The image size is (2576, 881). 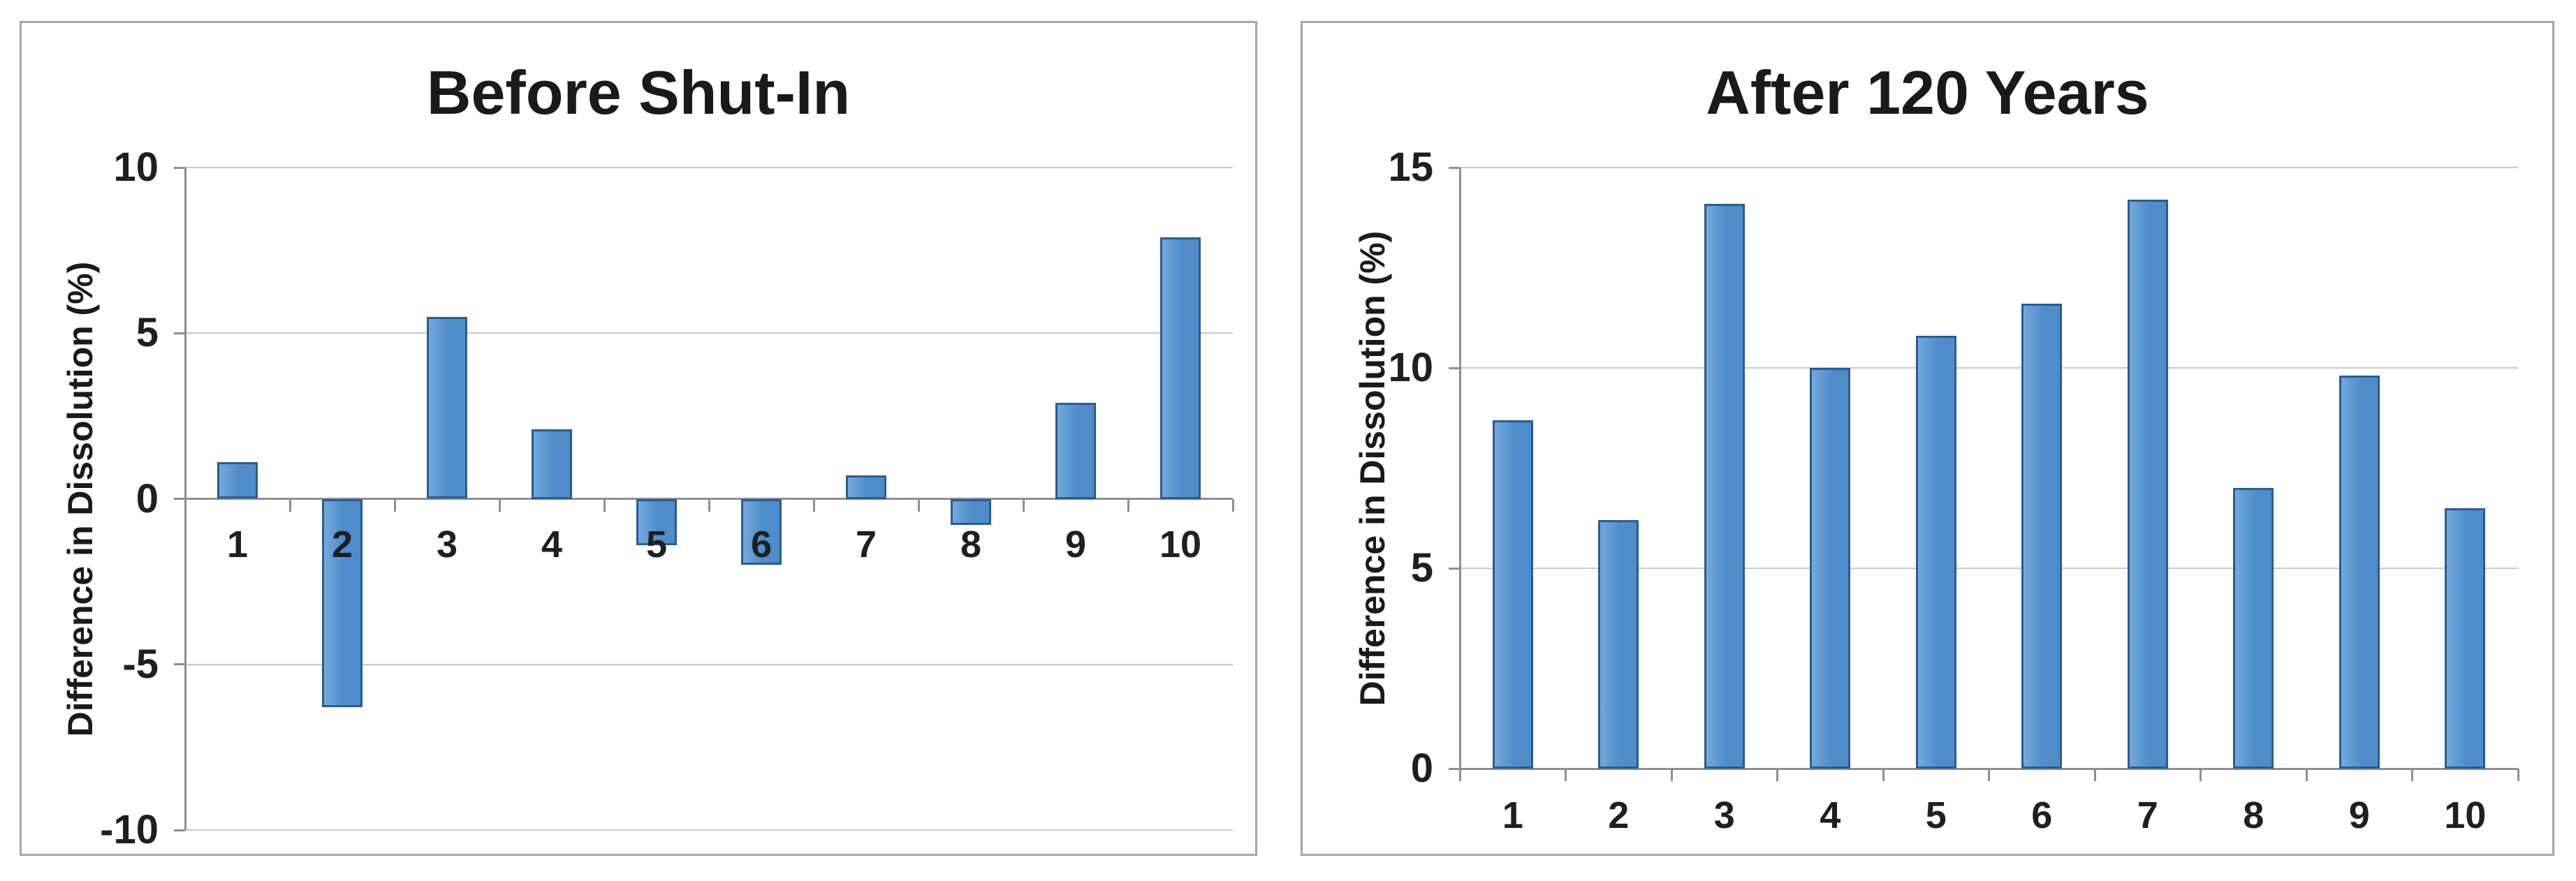 What do you see at coordinates (709, 830) in the screenshot?
I see `gridline--10` at bounding box center [709, 830].